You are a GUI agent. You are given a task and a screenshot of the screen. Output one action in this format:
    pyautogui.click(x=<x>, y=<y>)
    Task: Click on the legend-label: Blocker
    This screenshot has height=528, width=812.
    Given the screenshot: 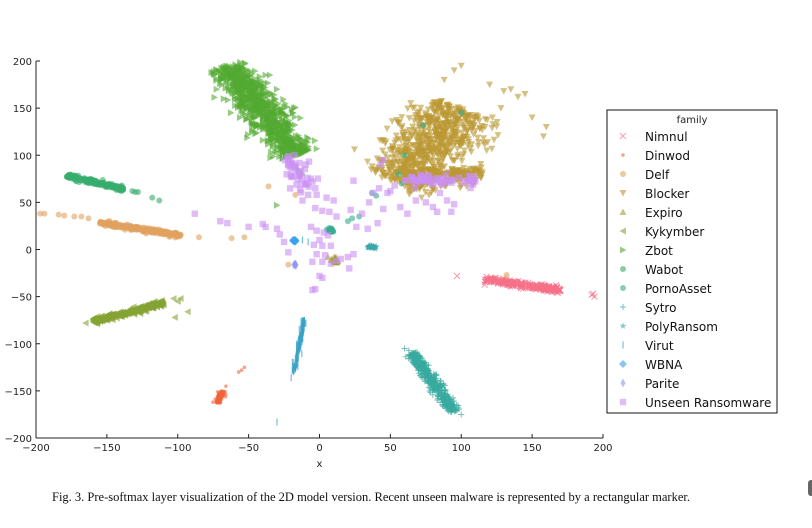 What is the action you would take?
    pyautogui.click(x=667, y=194)
    